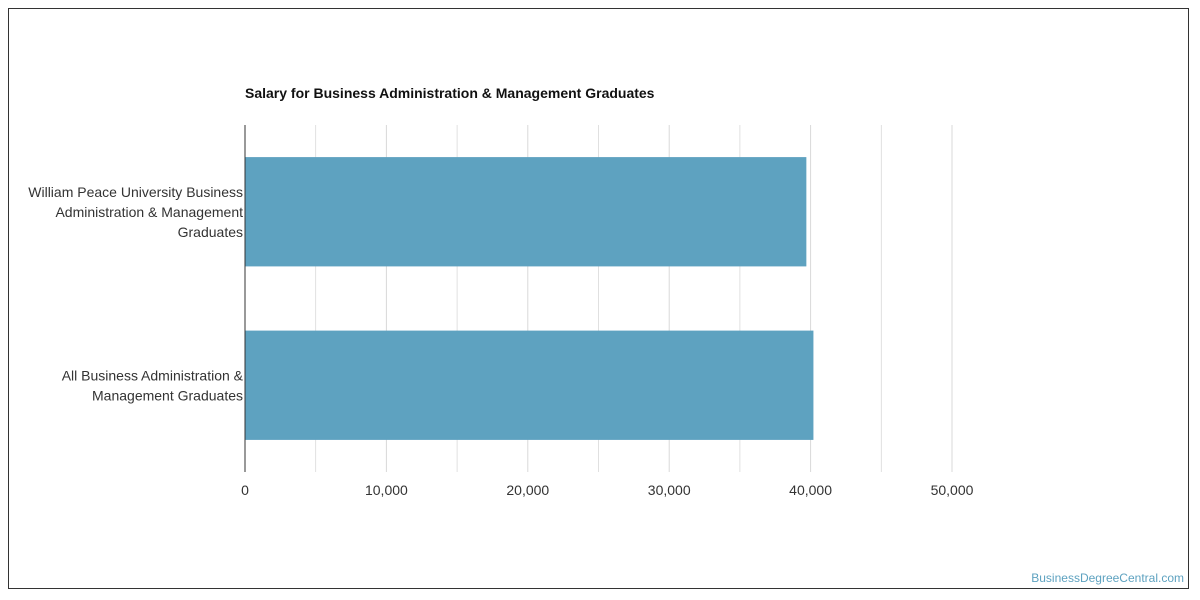 This screenshot has height=600, width=1200. What do you see at coordinates (1107, 578) in the screenshot?
I see `source-credit: BusinessDegreeCentral.com` at bounding box center [1107, 578].